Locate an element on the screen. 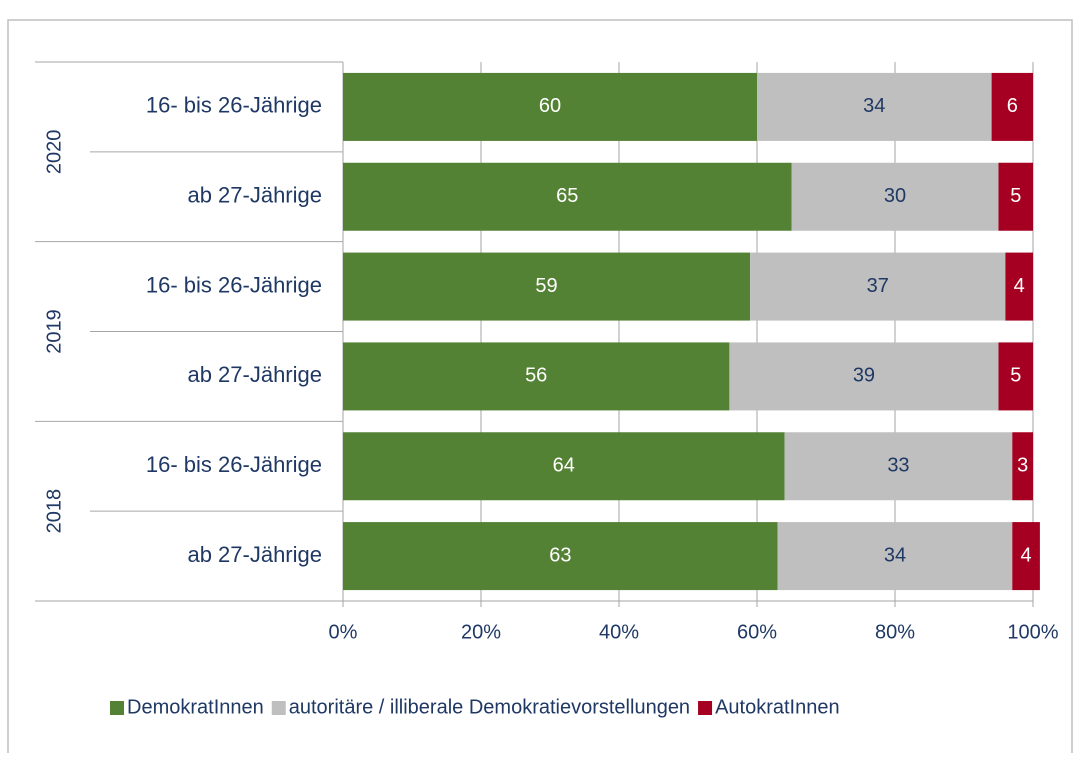  data-label: 64 is located at coordinates (564, 466).